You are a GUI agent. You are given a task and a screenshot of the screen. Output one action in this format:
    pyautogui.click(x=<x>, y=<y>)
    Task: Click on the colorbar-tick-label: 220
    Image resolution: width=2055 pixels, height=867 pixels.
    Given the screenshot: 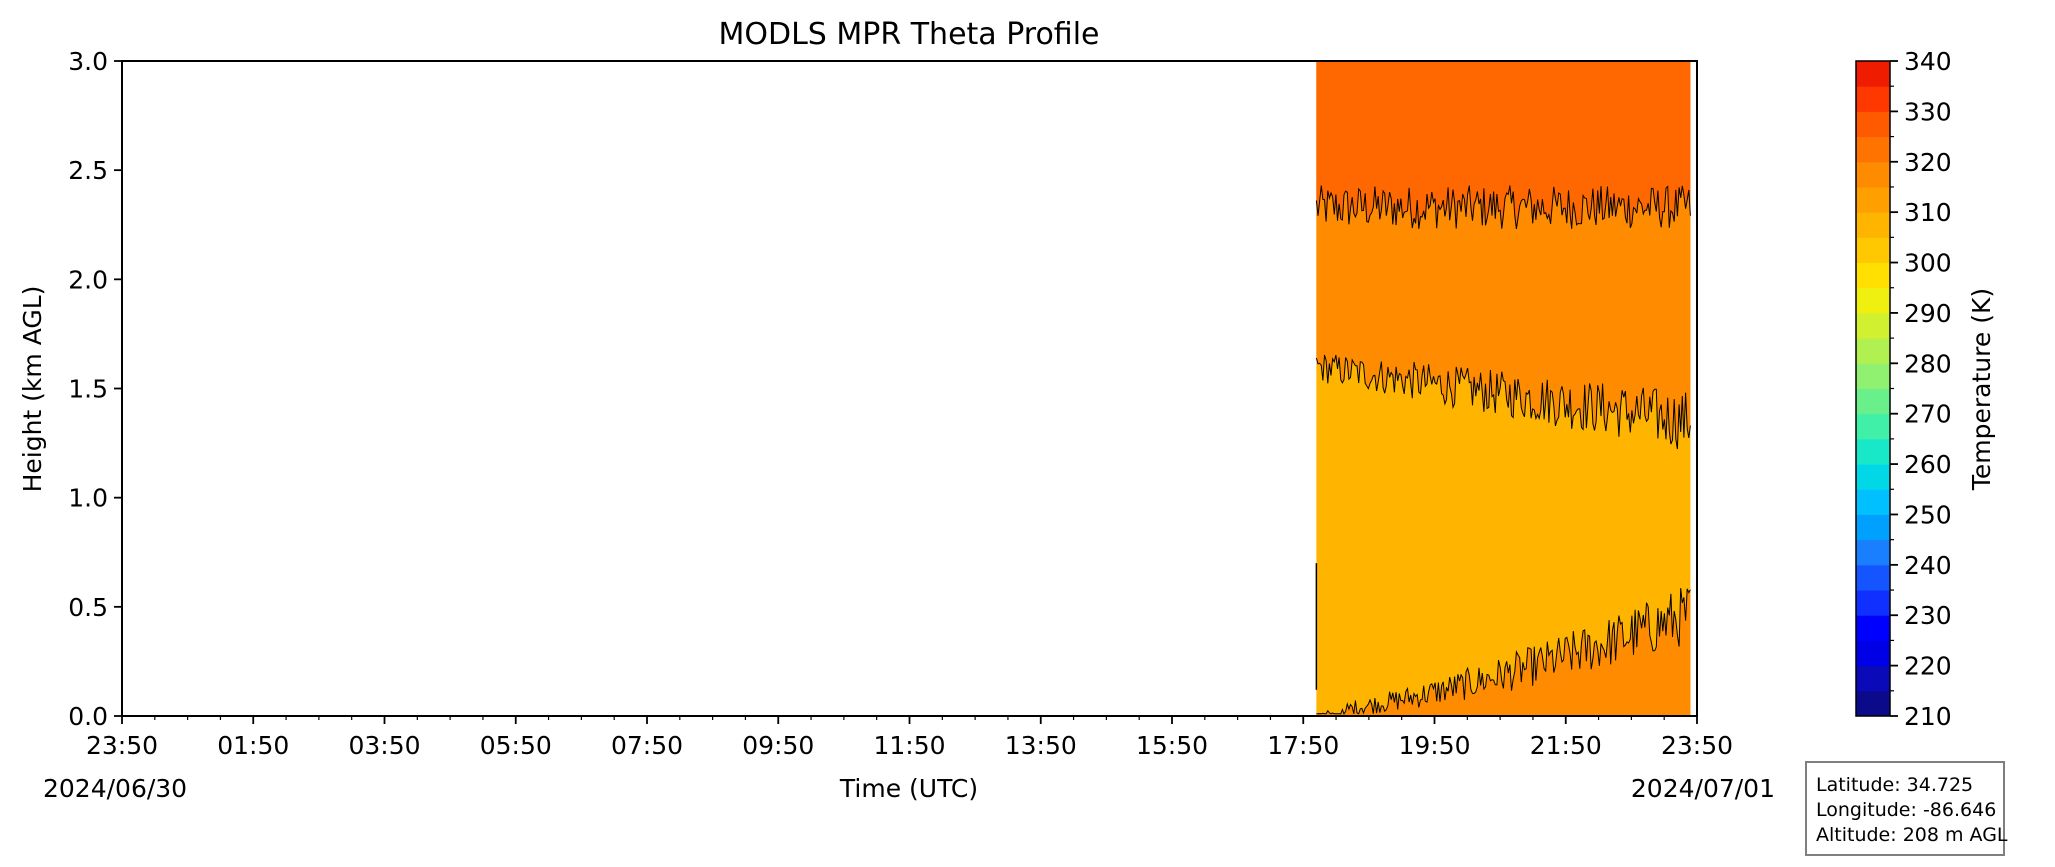 What is the action you would take?
    pyautogui.click(x=1928, y=666)
    